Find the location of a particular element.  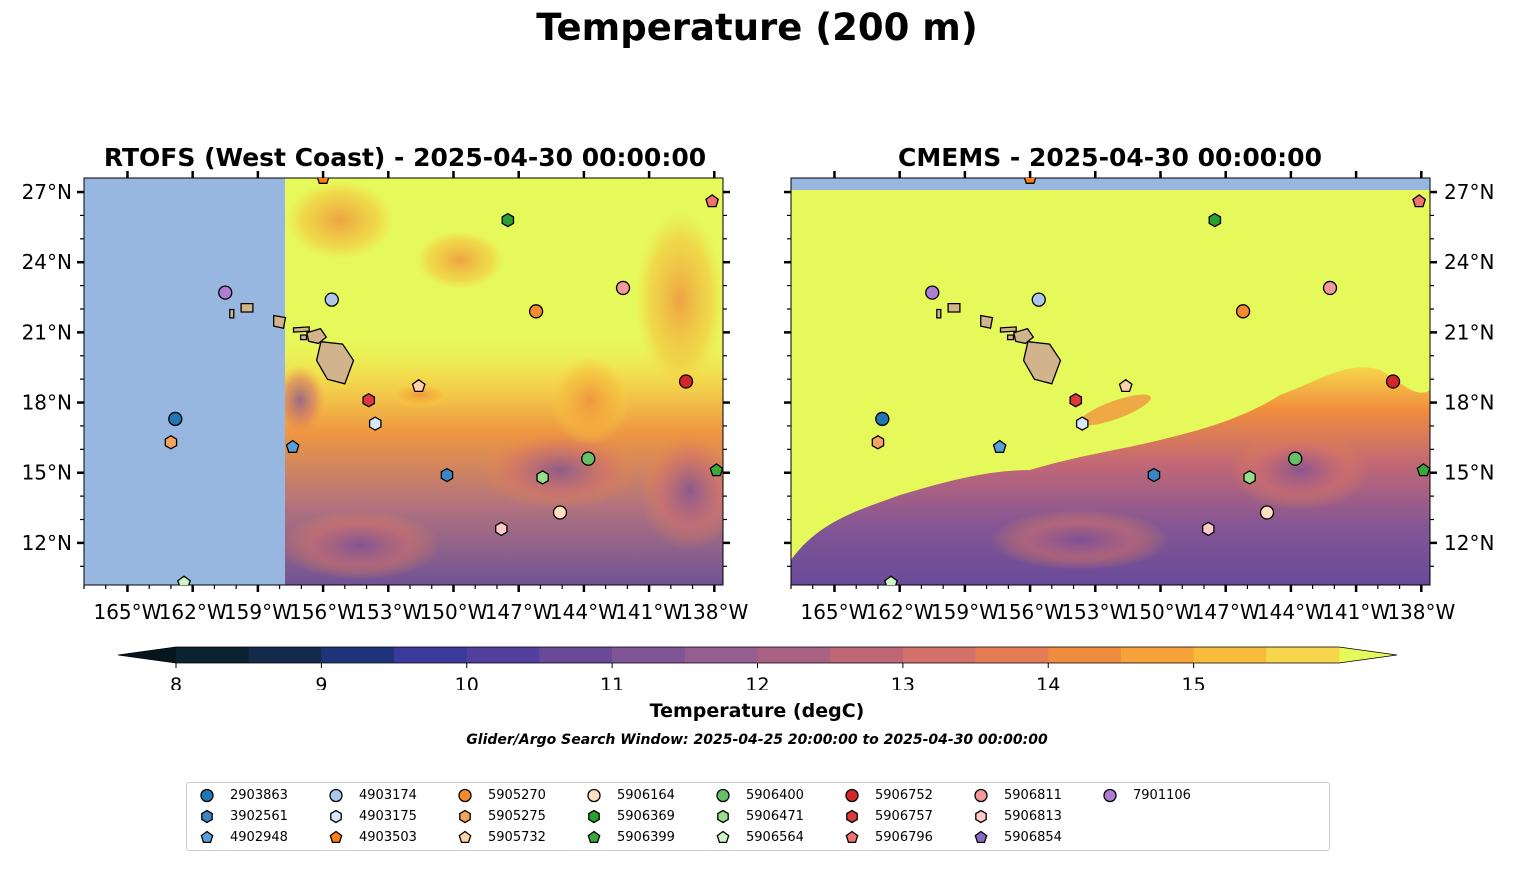

legend-item-5906471: 5906471 is located at coordinates (777, 816).